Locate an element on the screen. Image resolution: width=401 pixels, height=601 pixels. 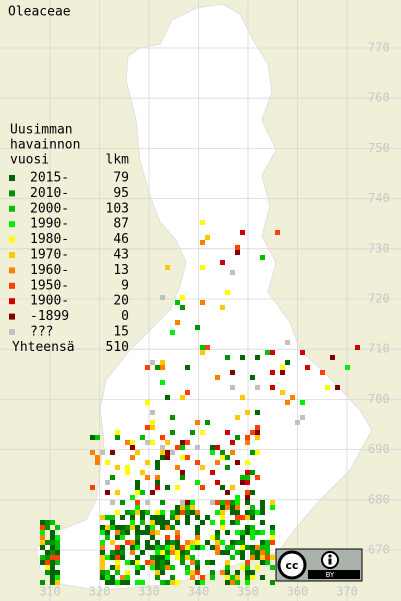
north-label: 670 is located at coordinates (379, 550).